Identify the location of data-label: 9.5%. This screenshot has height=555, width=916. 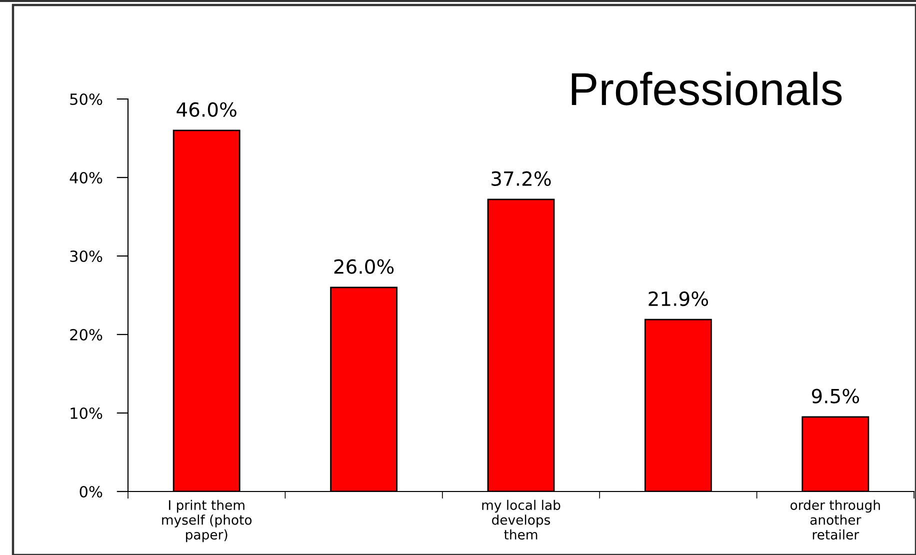
(836, 396).